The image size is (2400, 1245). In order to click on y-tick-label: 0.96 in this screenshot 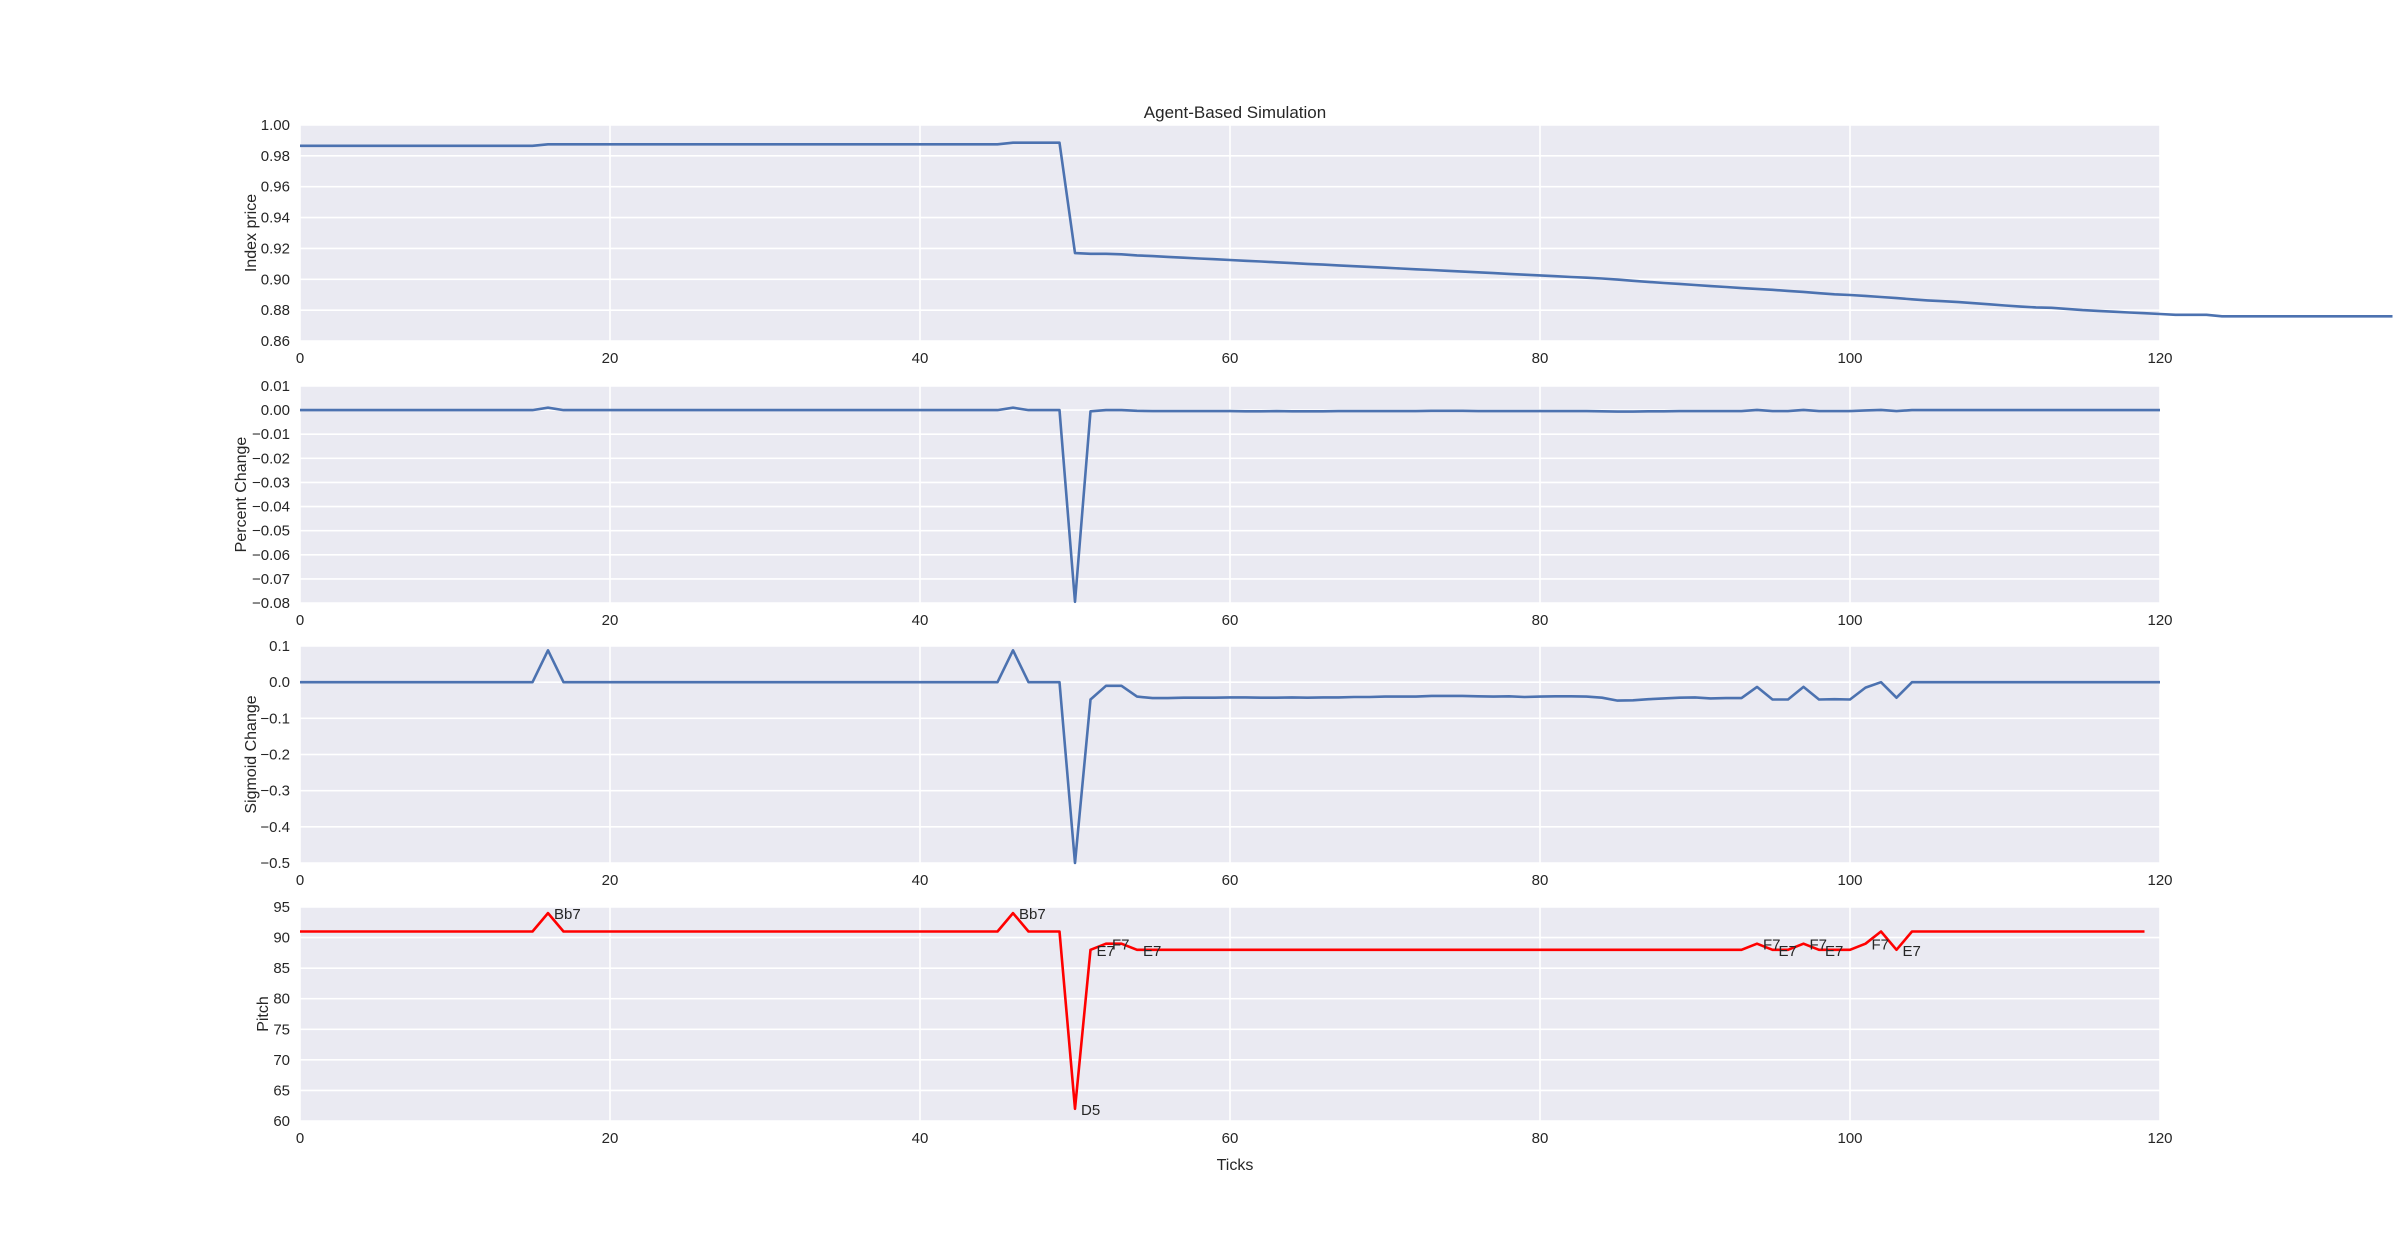, I will do `click(275, 187)`.